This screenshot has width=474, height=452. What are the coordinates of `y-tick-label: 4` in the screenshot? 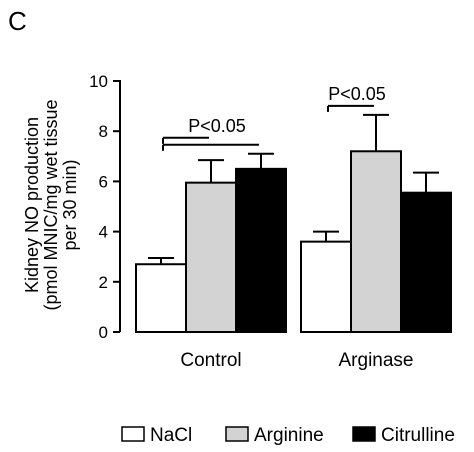 It's located at (103, 232).